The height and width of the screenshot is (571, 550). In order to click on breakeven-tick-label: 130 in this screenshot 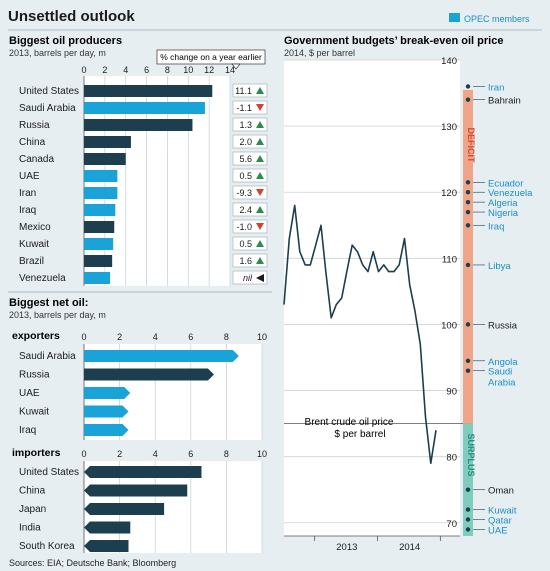, I will do `click(449, 127)`.